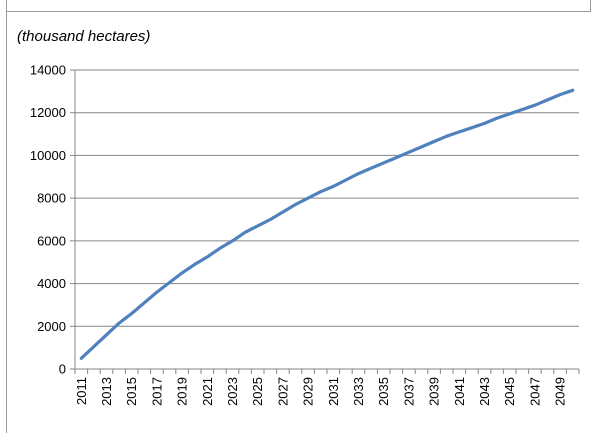 This screenshot has height=433, width=593. What do you see at coordinates (358, 391) in the screenshot?
I see `x-tick-label: 2033` at bounding box center [358, 391].